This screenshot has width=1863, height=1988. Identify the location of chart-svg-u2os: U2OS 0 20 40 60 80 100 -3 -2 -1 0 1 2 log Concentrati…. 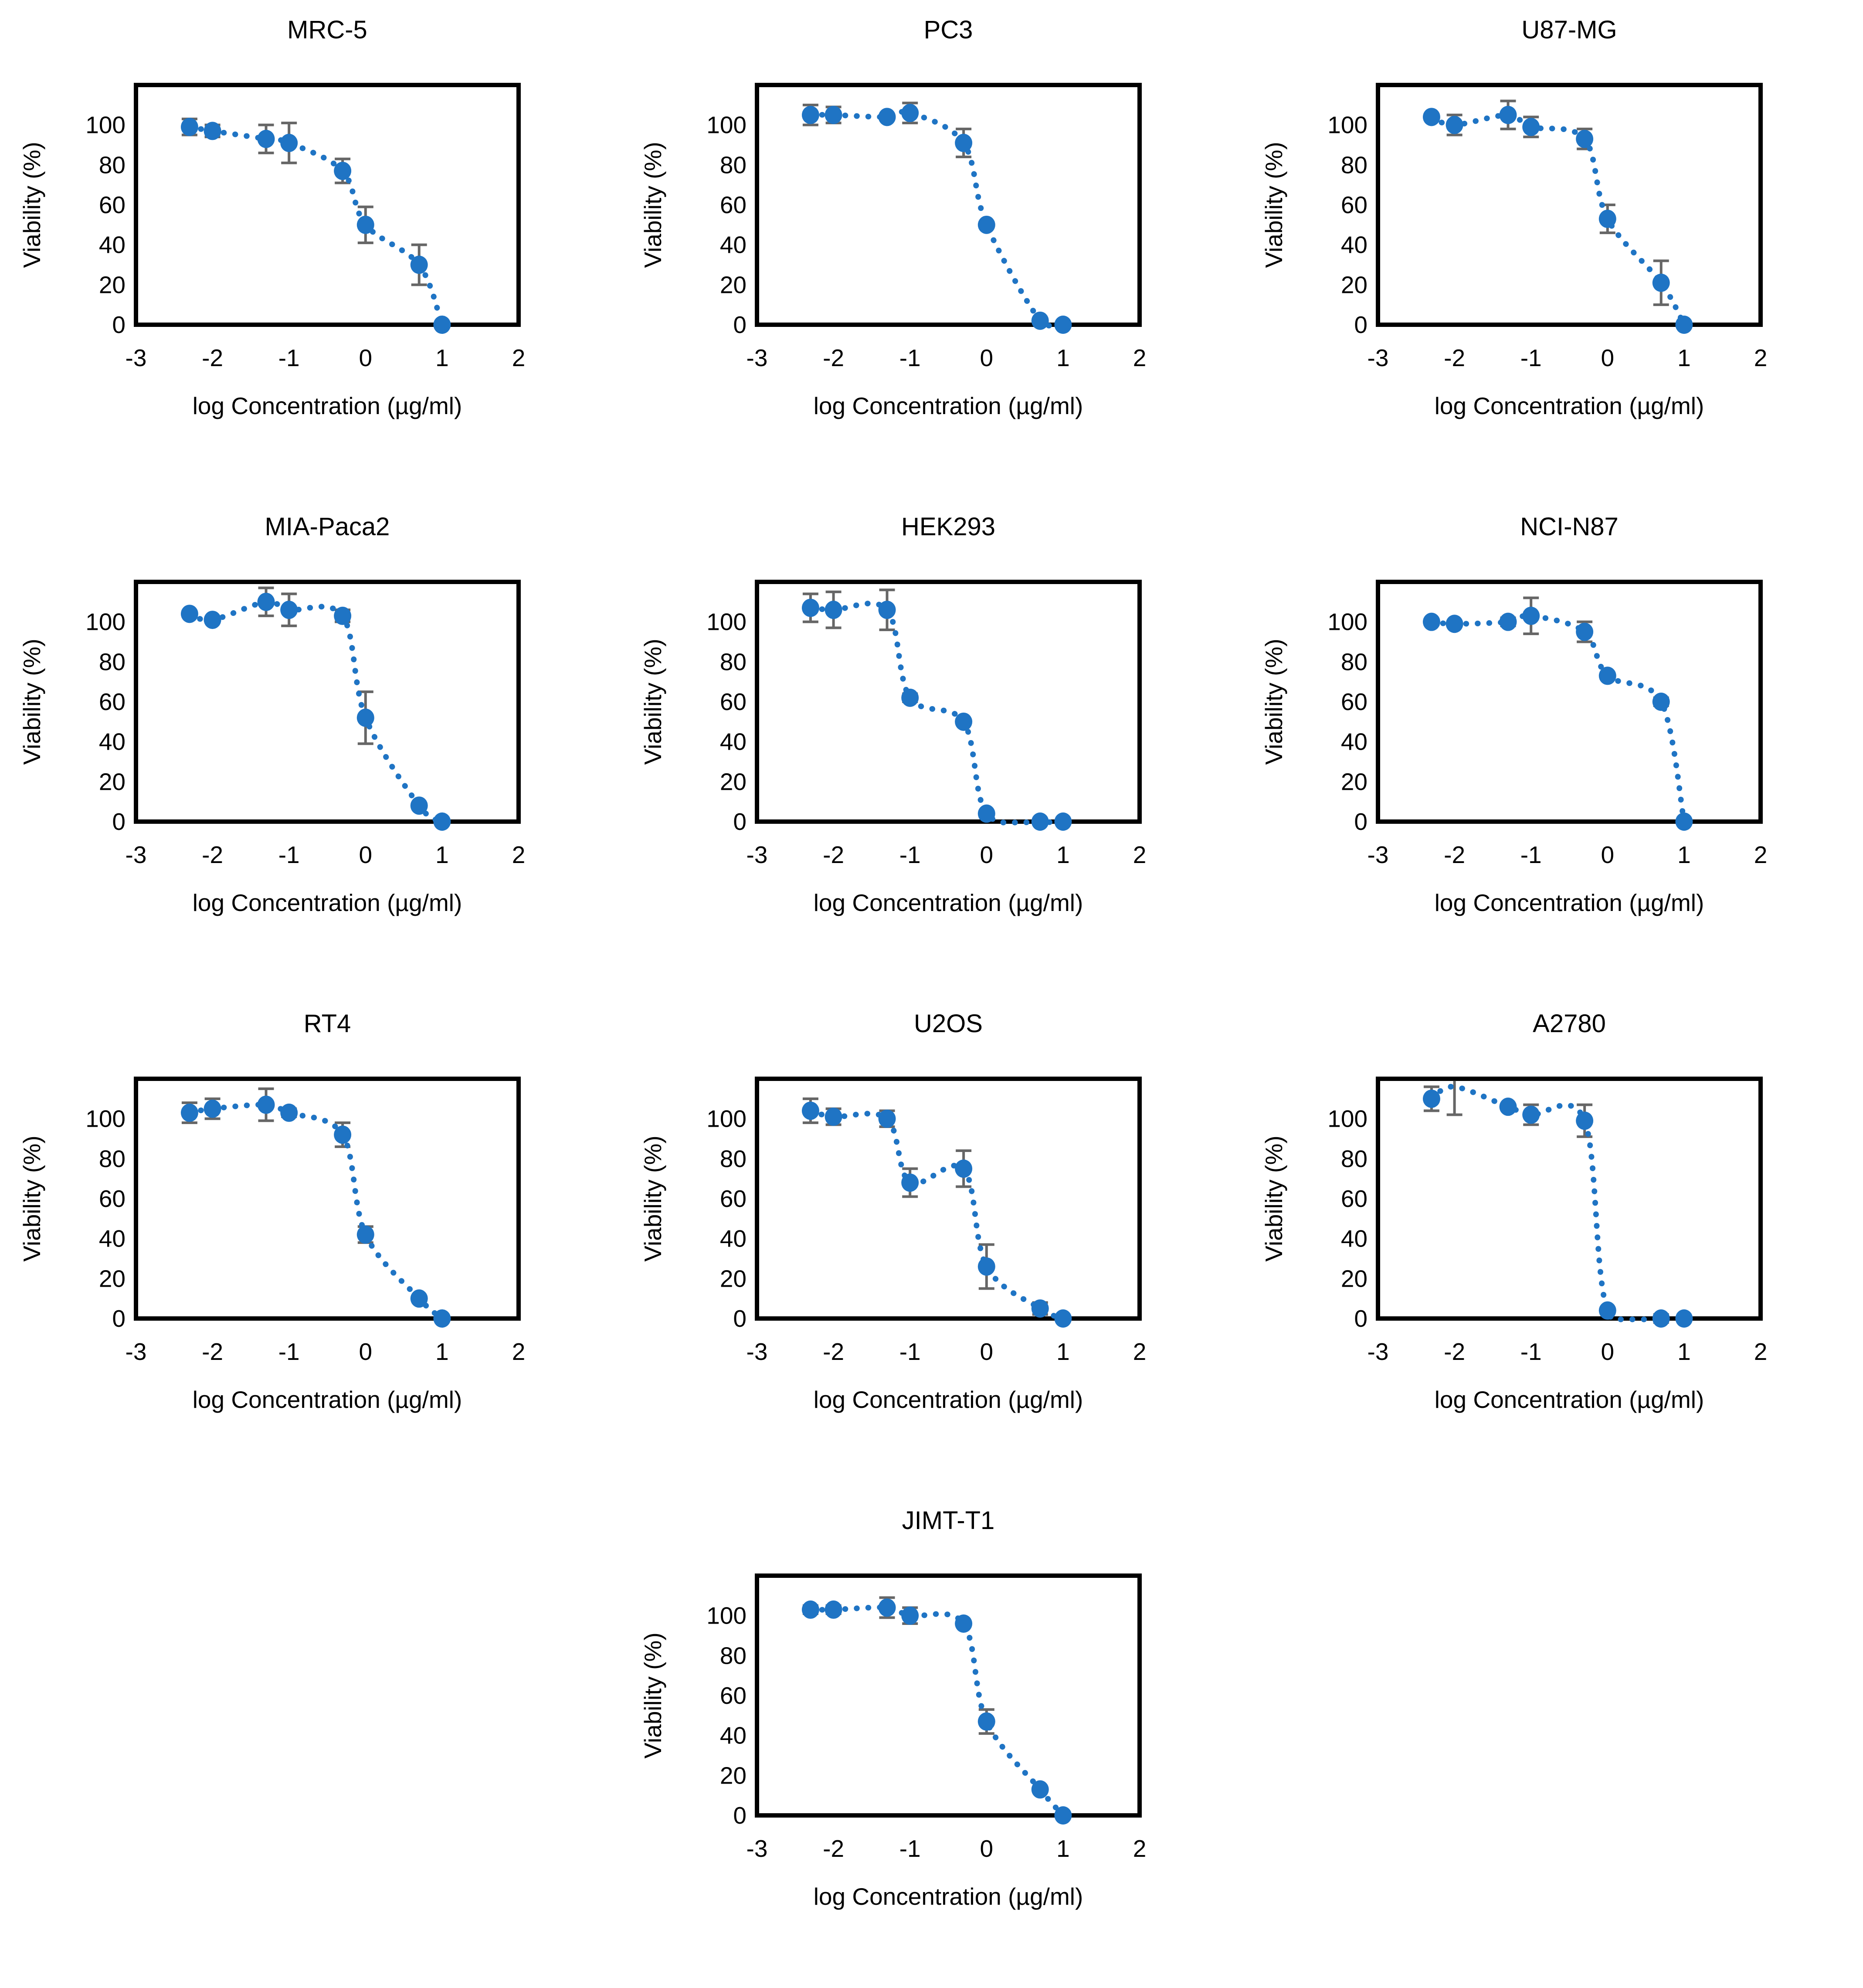
(893, 1211).